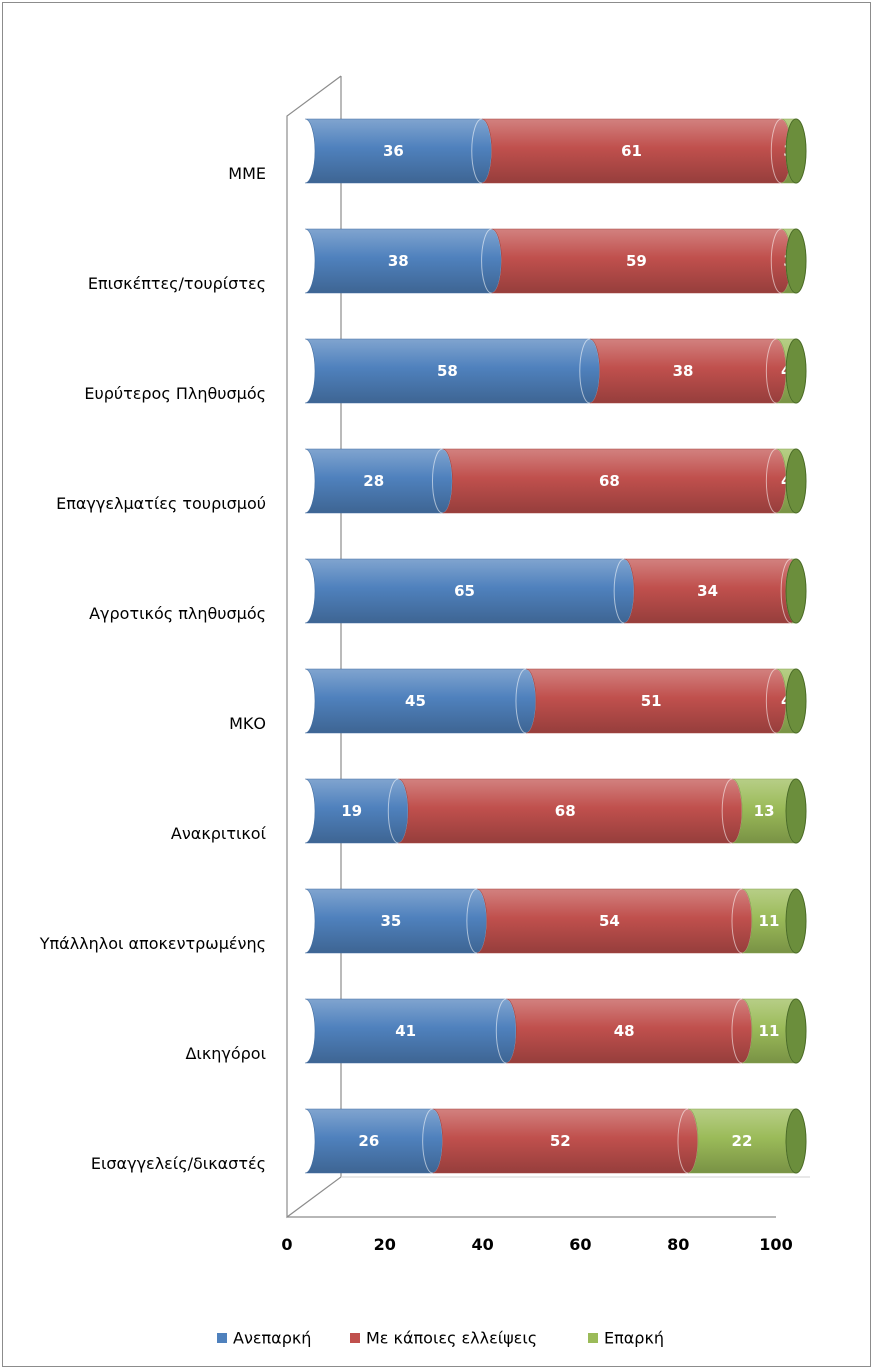 Image resolution: width=875 pixels, height=1371 pixels. I want to click on category-label: Εισαγγελείς/δικαστές, so click(178, 1163).